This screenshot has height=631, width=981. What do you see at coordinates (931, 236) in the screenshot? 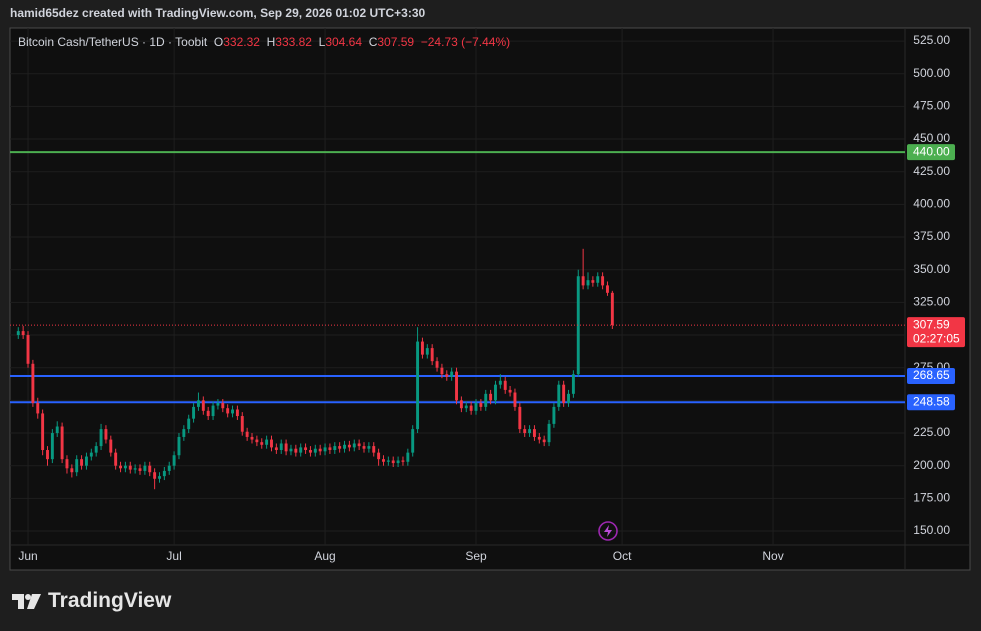
I see `y-tick-label: 375.00` at bounding box center [931, 236].